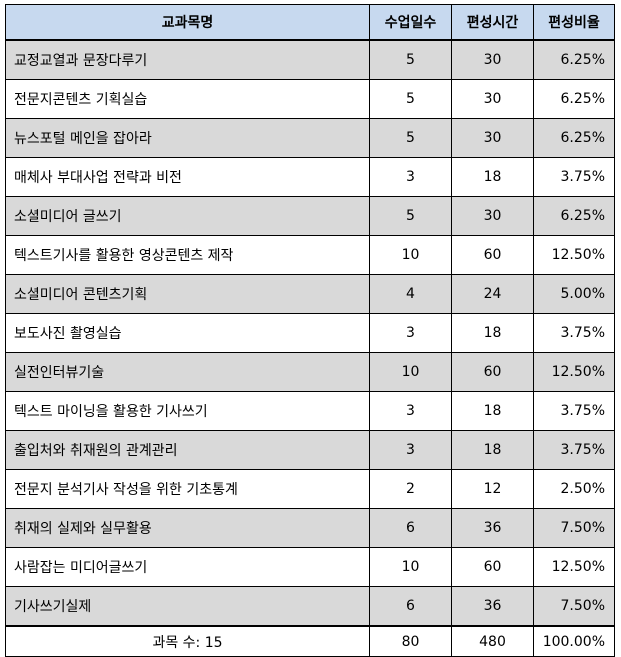 This screenshot has width=621, height=657. I want to click on course-name-cell: 사람잡는 미디어글쓰기, so click(187, 567).